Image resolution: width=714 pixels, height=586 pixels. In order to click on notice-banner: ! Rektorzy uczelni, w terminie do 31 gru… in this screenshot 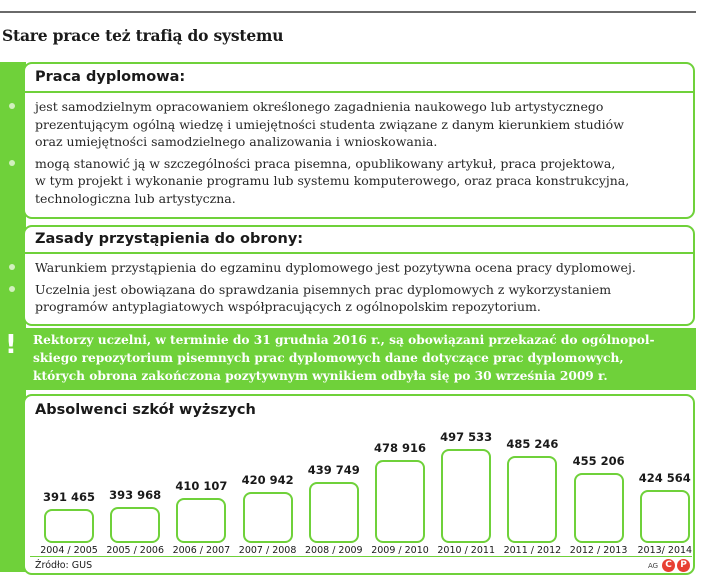, I will do `click(348, 359)`.